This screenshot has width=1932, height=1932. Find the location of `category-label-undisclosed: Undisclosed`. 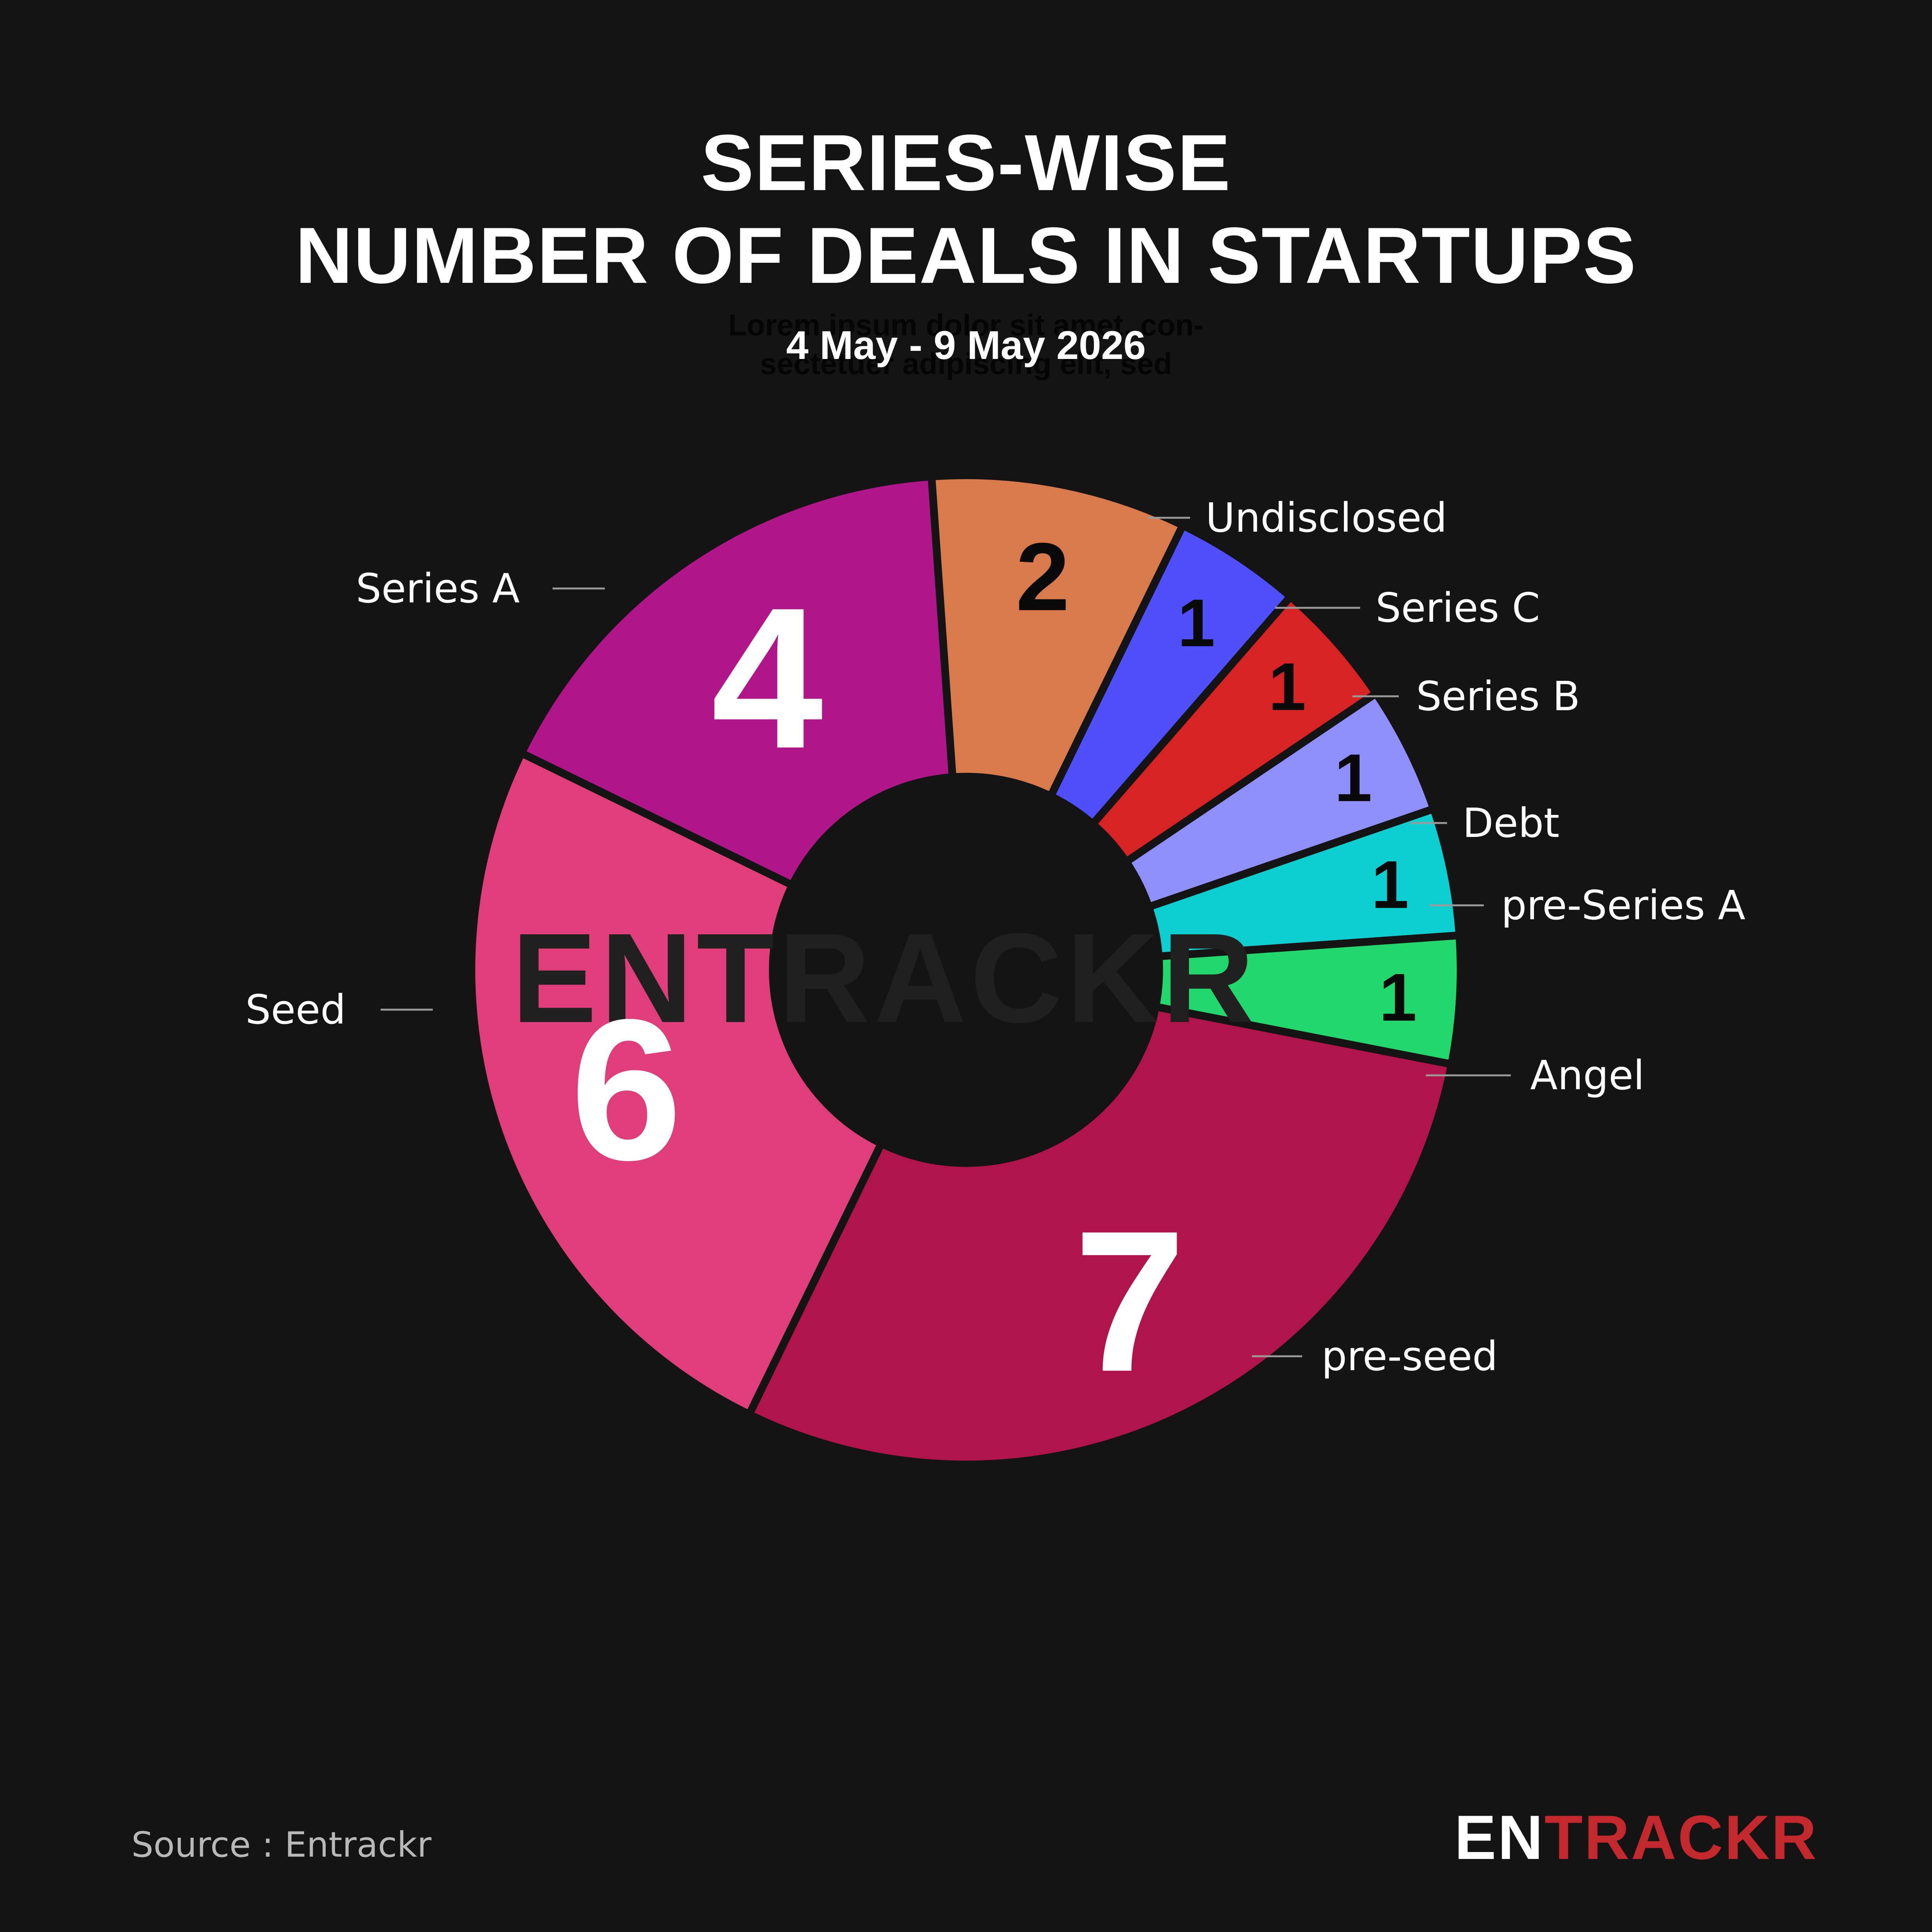

category-label-undisclosed: Undisclosed is located at coordinates (1326, 517).